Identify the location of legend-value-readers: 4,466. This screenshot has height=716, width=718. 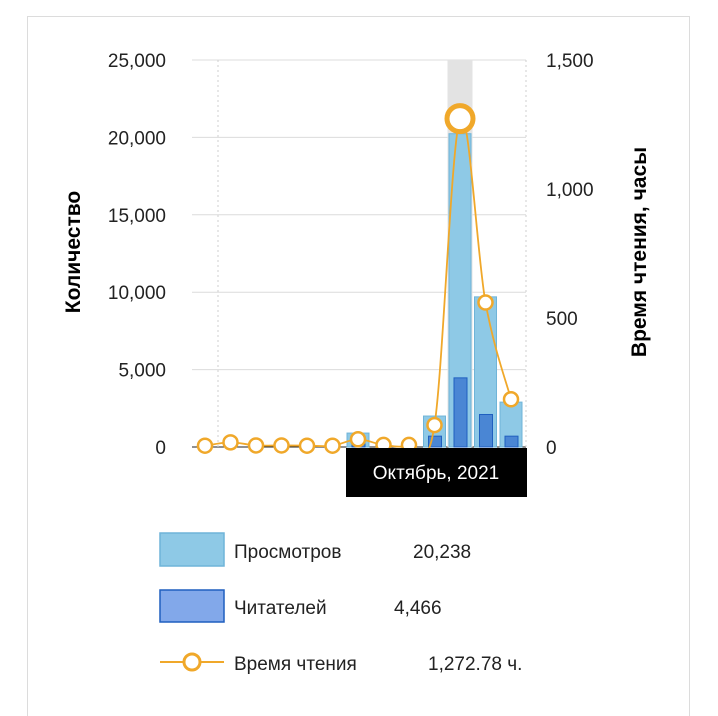
(418, 608).